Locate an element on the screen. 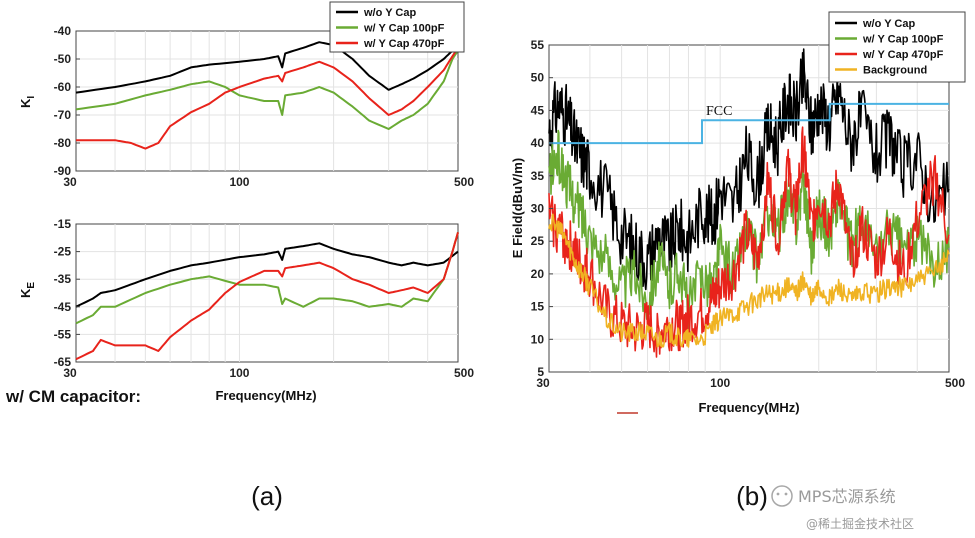 The width and height of the screenshot is (975, 538). y-tick-label: -35 is located at coordinates (63, 279).